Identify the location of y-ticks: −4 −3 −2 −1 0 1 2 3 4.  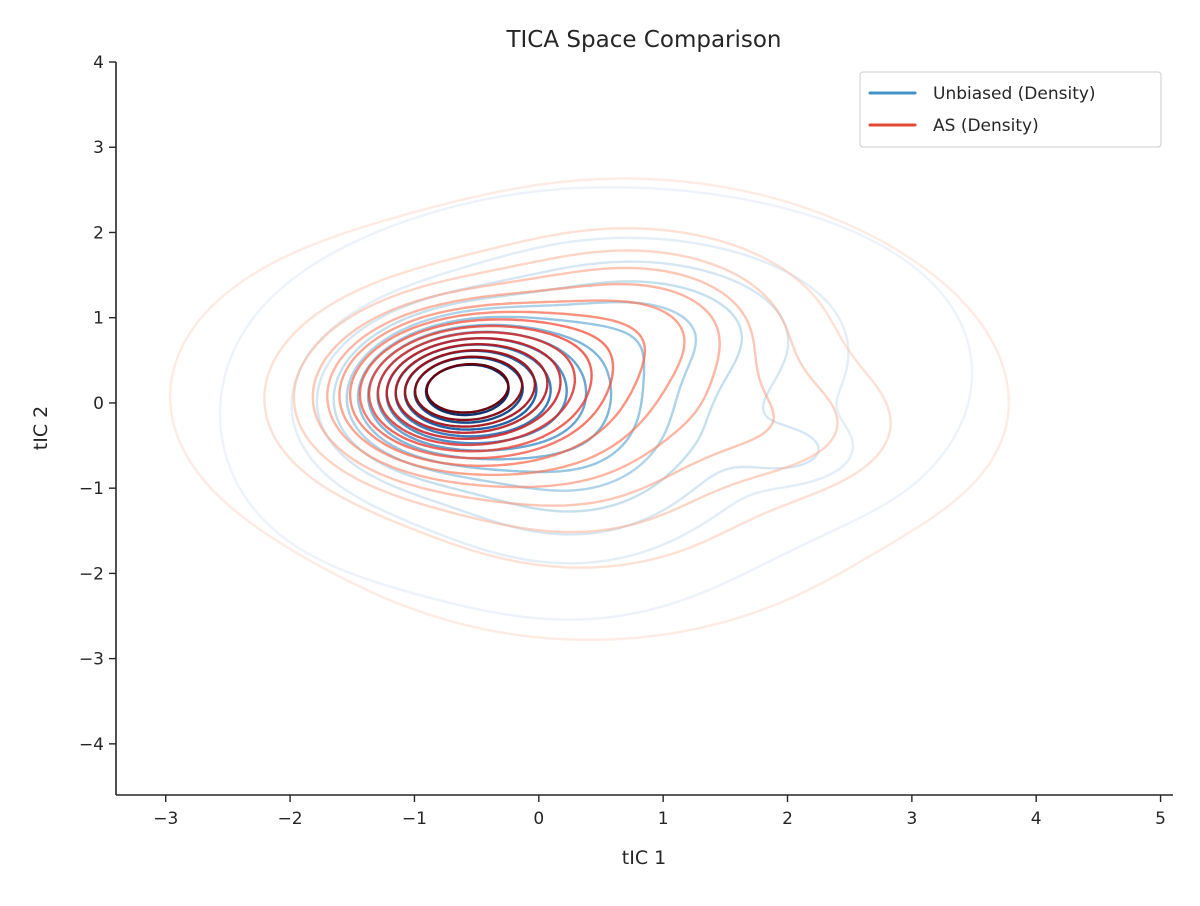
(97, 404).